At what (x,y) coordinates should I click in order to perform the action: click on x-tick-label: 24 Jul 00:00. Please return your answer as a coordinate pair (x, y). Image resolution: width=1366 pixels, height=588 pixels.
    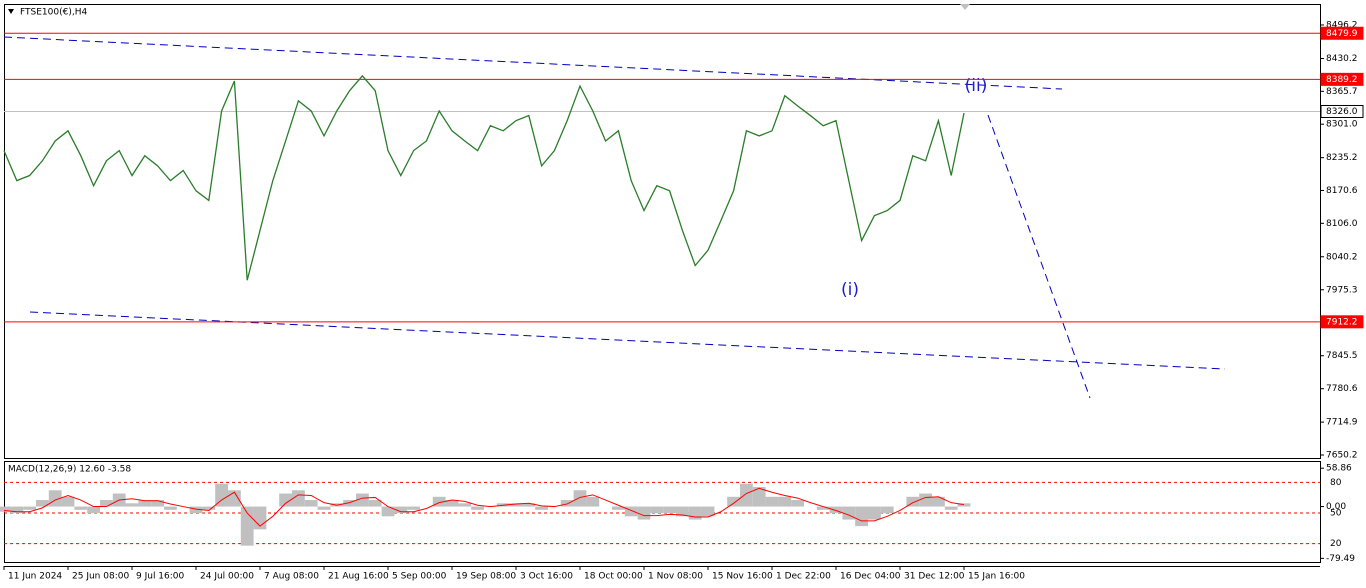
    Looking at the image, I should click on (227, 577).